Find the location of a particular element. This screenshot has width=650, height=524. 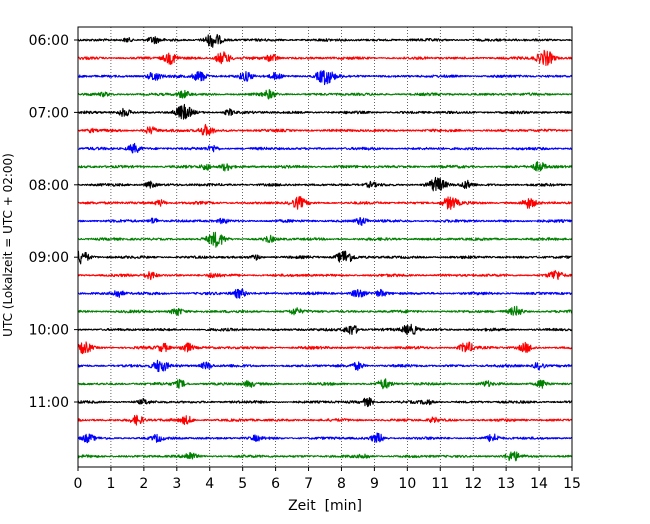

x-tick-label: 2 is located at coordinates (143, 484).